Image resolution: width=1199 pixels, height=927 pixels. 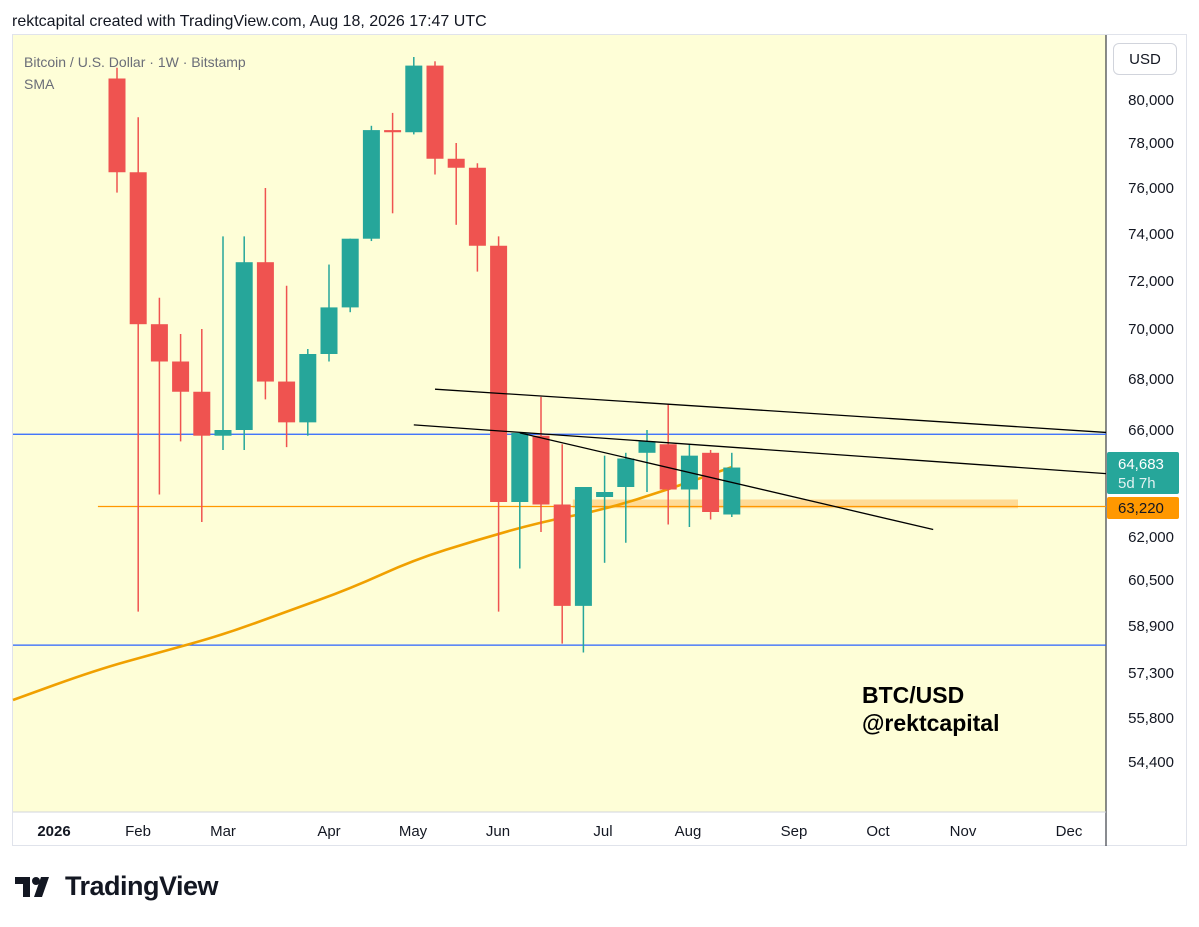 I want to click on price-tick-label: 74,000, so click(x=1151, y=234).